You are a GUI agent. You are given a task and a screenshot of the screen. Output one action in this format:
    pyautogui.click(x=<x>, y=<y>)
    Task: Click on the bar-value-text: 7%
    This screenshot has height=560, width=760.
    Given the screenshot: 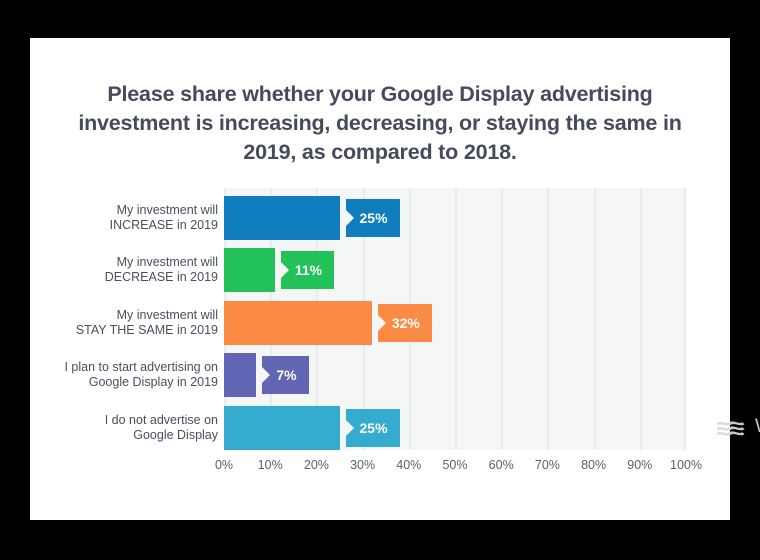 What is the action you would take?
    pyautogui.click(x=286, y=375)
    